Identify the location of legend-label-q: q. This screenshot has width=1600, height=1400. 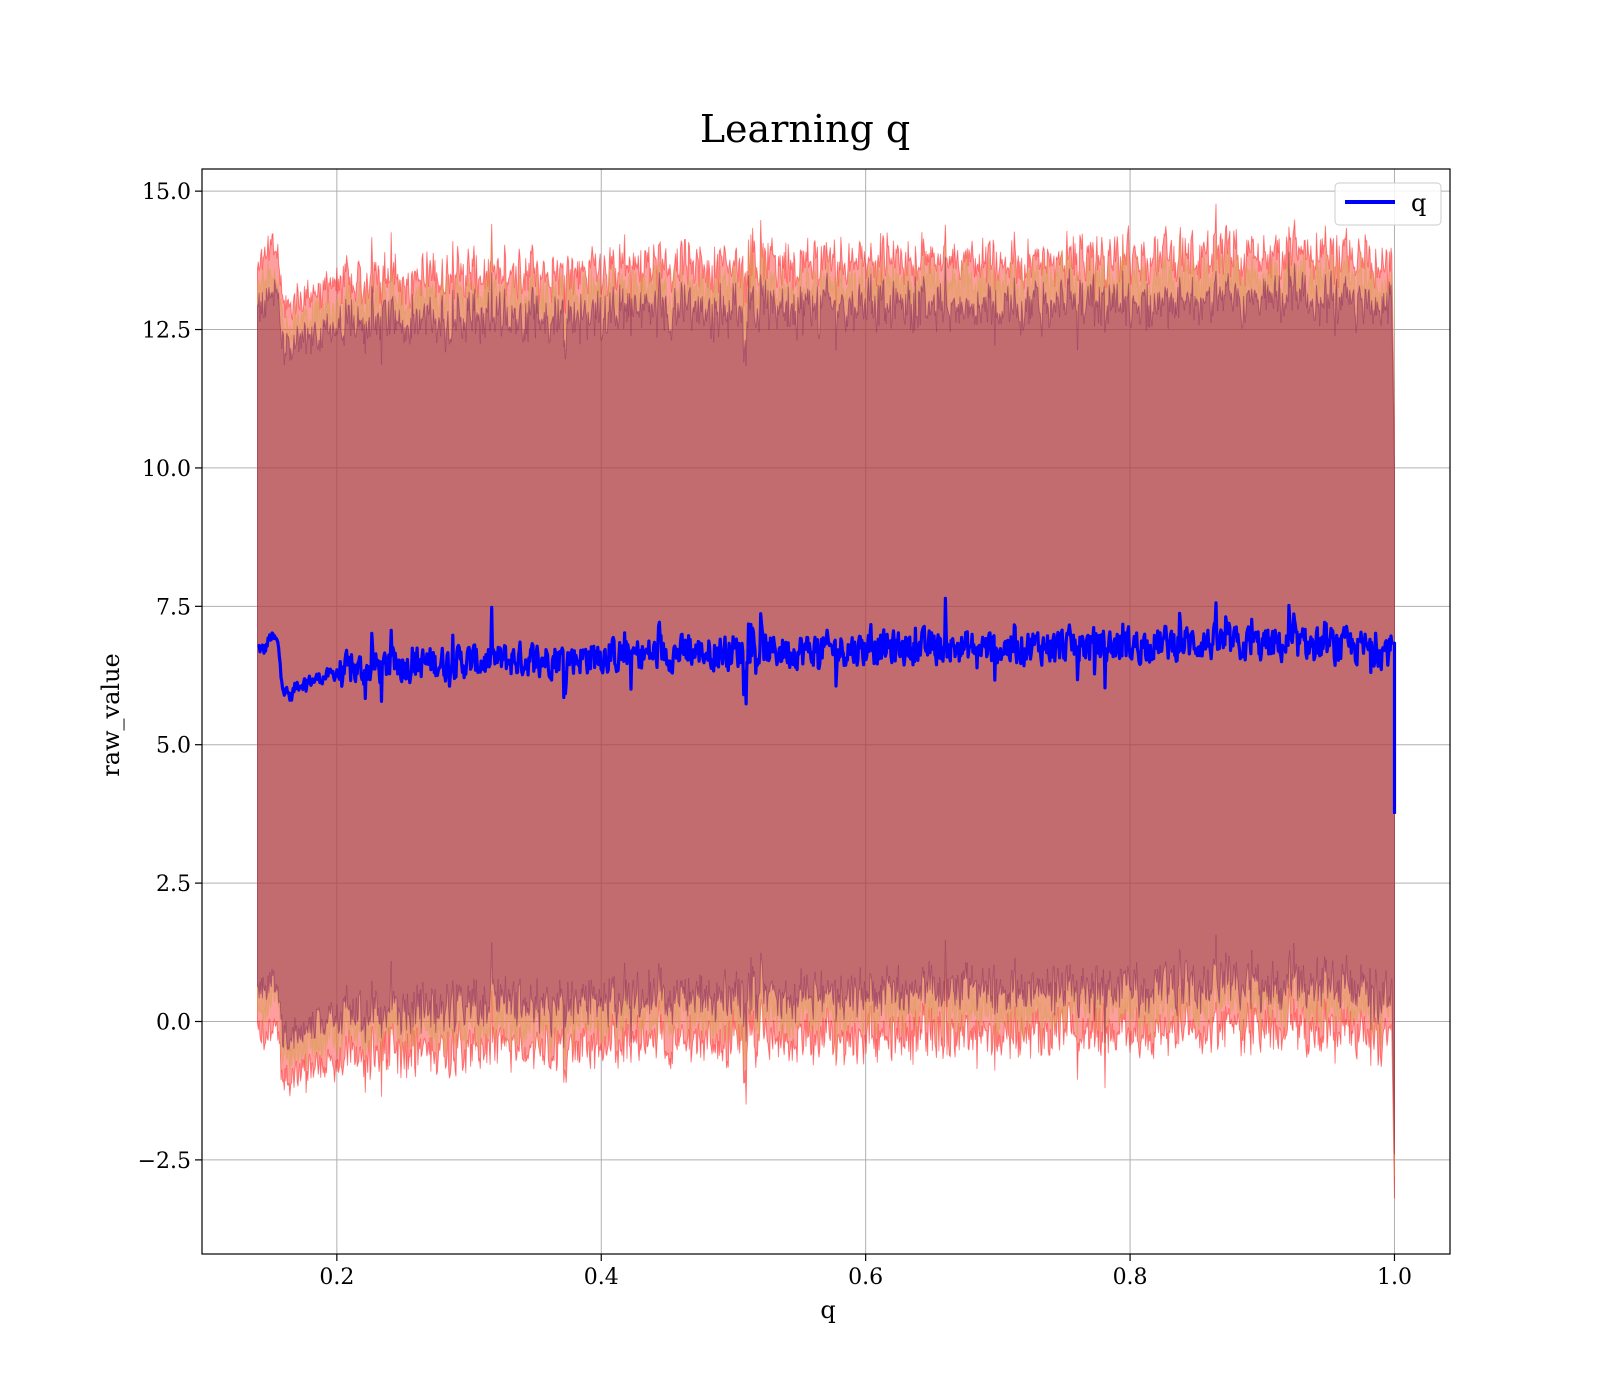
(1418, 203).